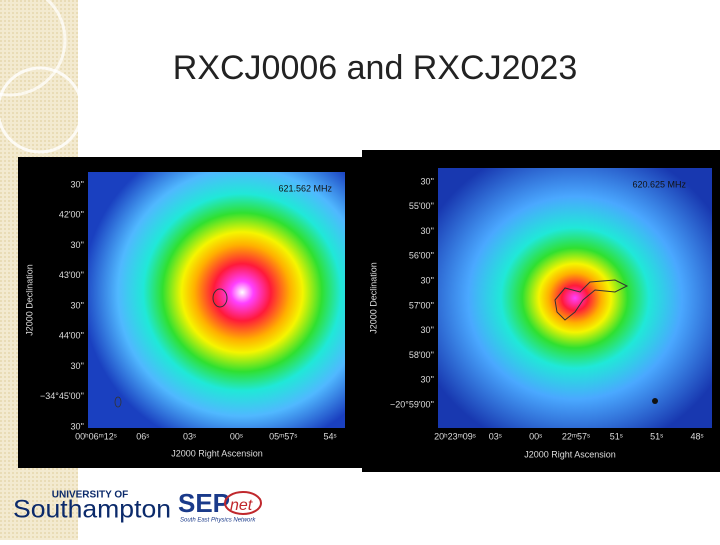  I want to click on x-tick-label: 00ʰ06ᵐ12ˢ, so click(96, 436).